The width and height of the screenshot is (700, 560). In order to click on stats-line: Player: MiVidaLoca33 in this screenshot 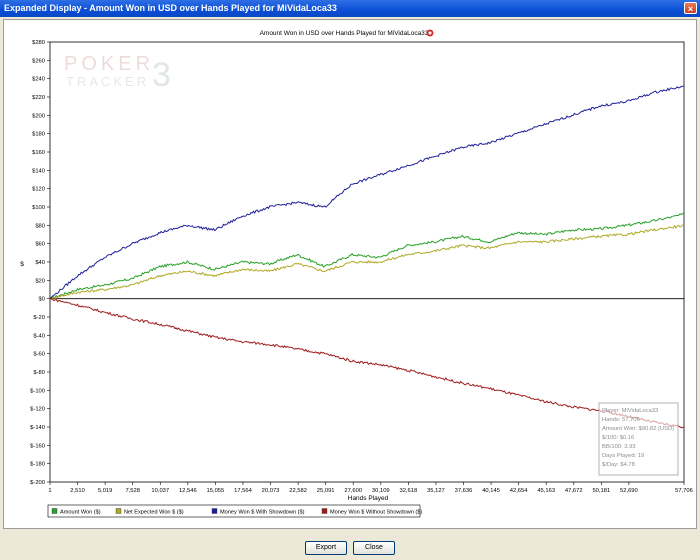, I will do `click(630, 411)`.